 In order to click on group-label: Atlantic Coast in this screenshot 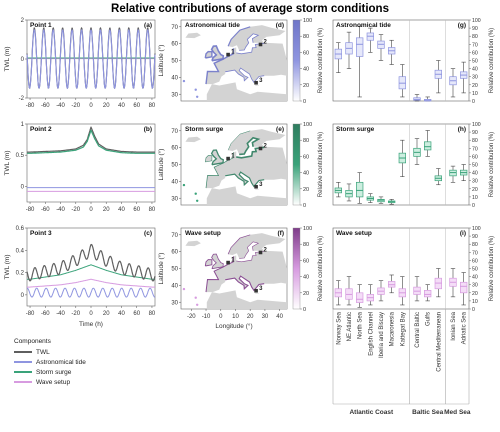, I will do `click(371, 412)`.